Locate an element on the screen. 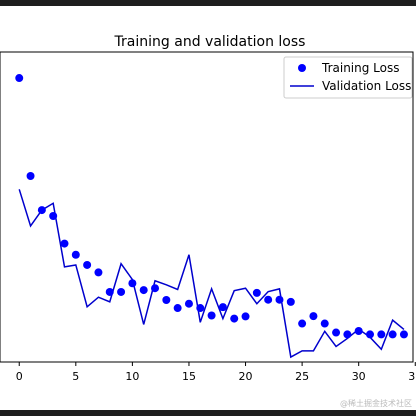 This screenshot has width=416, height=416. legend-training-marker is located at coordinates (302, 68).